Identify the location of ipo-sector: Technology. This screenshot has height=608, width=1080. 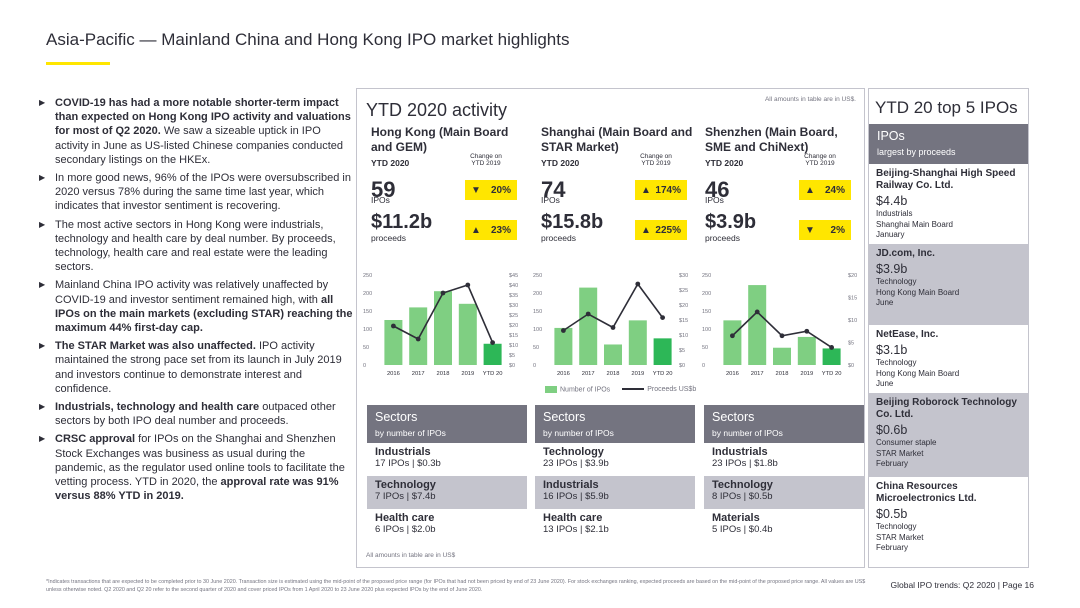
(896, 526).